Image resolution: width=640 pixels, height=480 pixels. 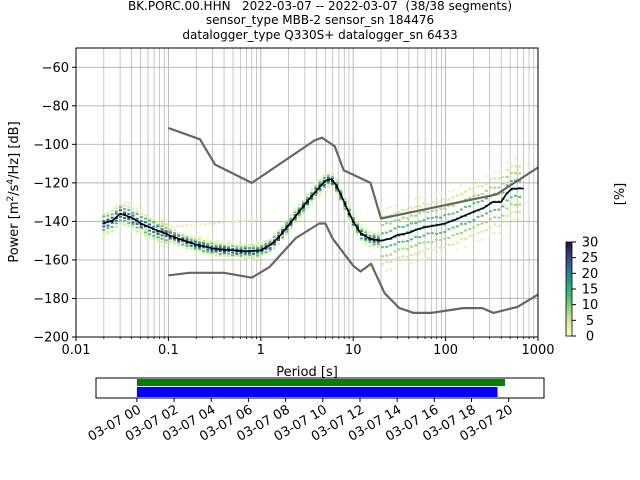 What do you see at coordinates (168, 350) in the screenshot?
I see `x-tick-label: 0.1` at bounding box center [168, 350].